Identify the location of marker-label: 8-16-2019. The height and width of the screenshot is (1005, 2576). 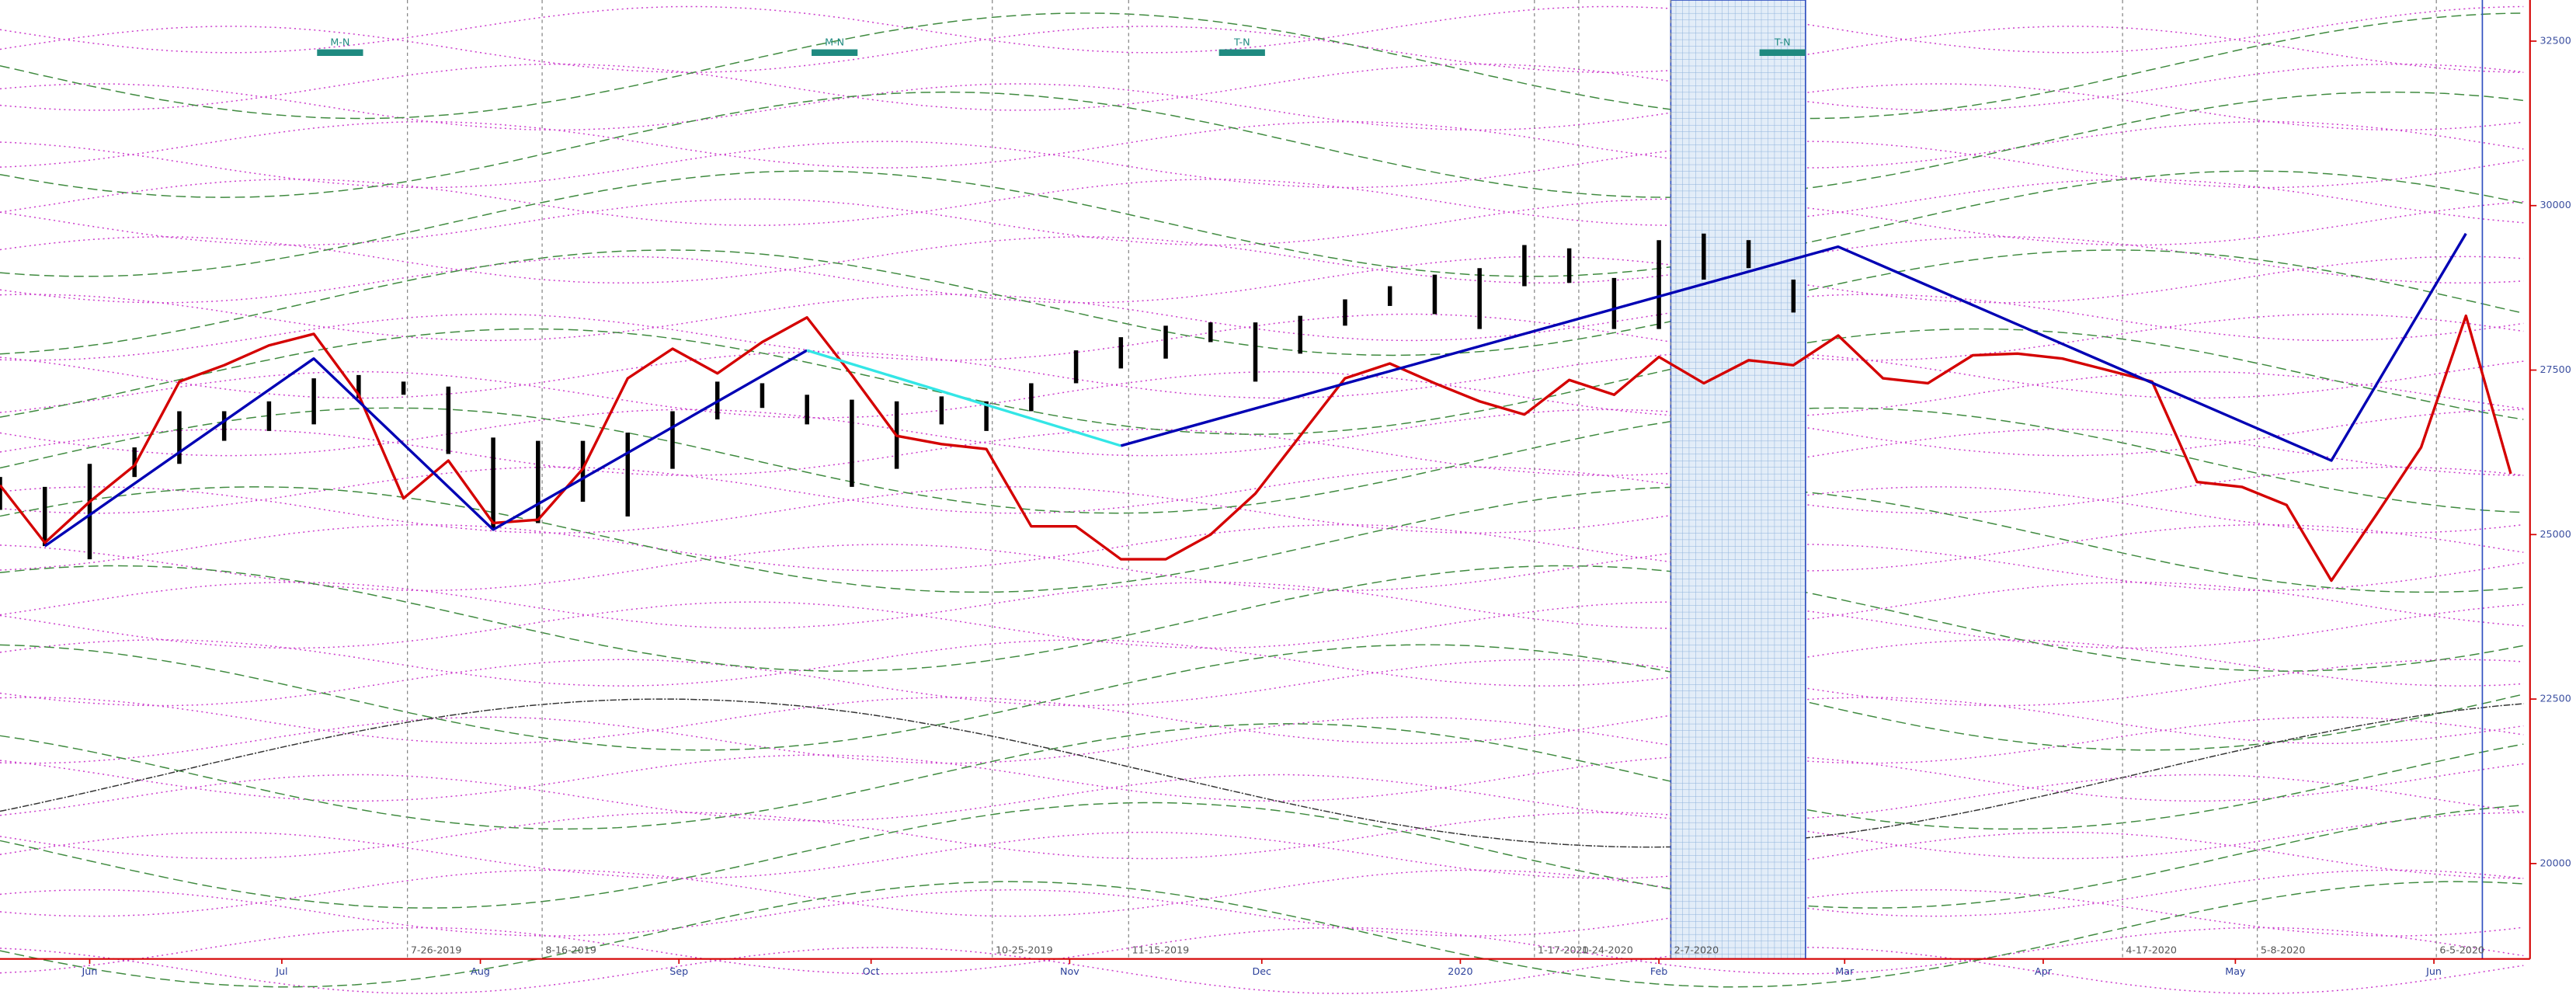
(570, 950).